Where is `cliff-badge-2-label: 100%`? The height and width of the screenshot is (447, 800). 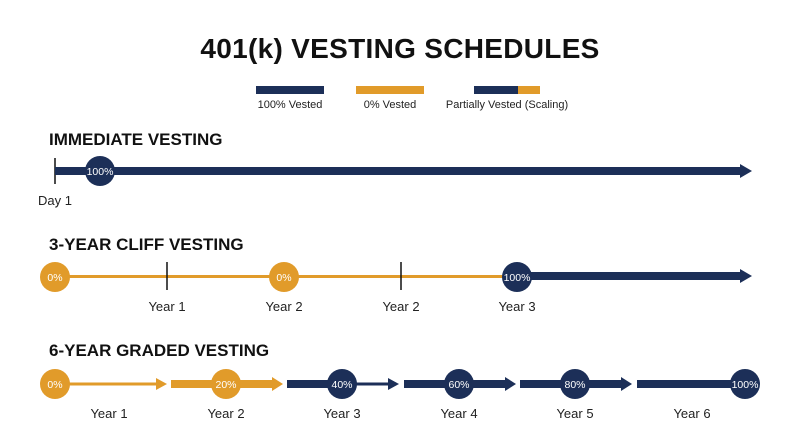 cliff-badge-2-label: 100% is located at coordinates (517, 278).